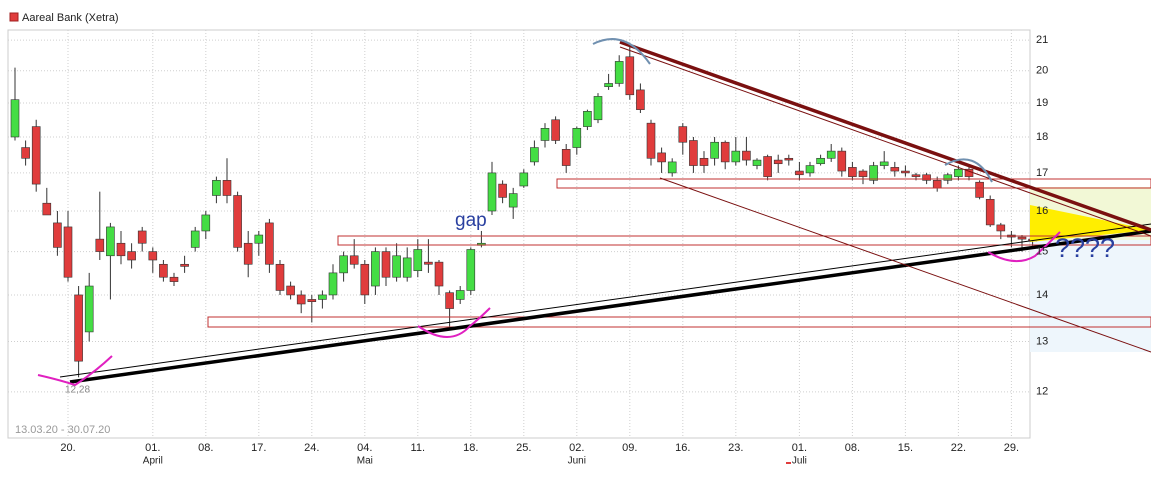 Image resolution: width=1151 pixels, height=479 pixels. I want to click on y-tick-label: 13, so click(1042, 341).